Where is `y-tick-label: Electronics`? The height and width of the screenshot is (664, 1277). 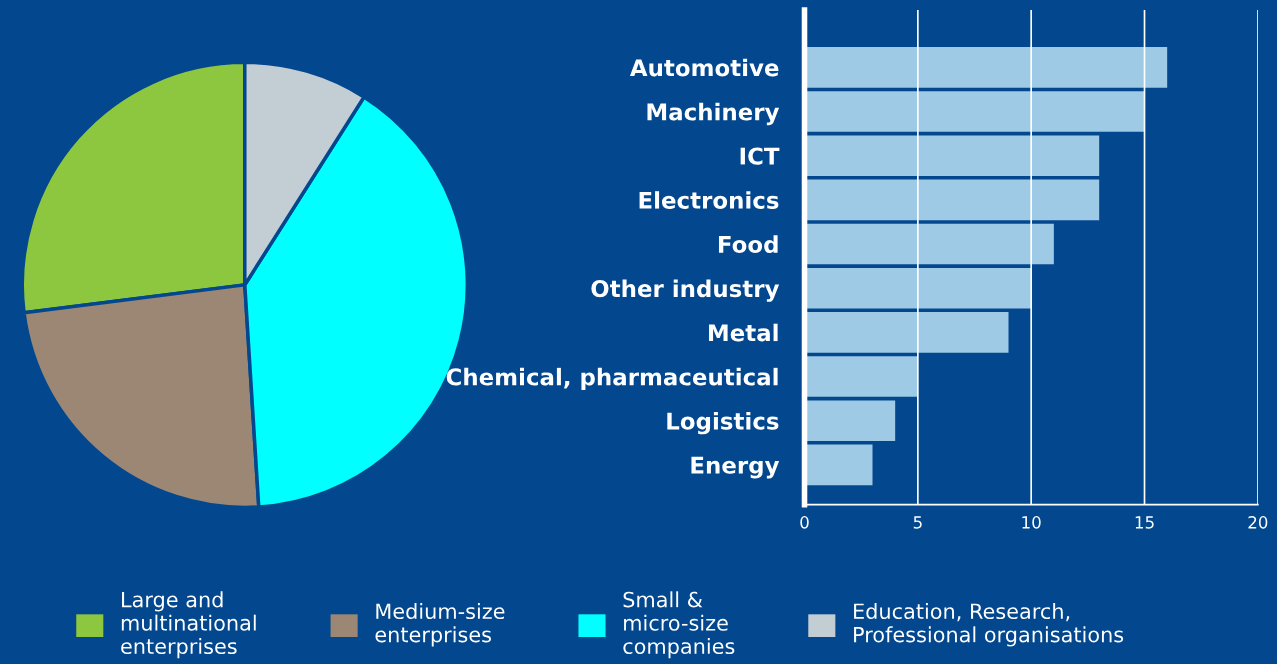 y-tick-label: Electronics is located at coordinates (709, 200).